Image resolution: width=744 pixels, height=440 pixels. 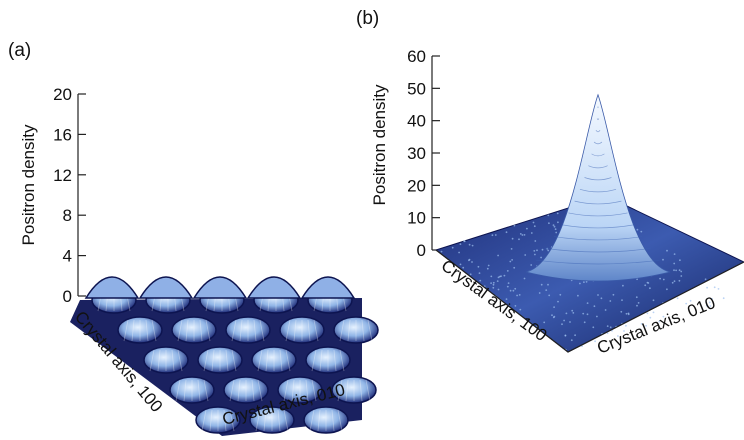 What do you see at coordinates (416, 185) in the screenshot?
I see `panel-b-z-tick-label: 20` at bounding box center [416, 185].